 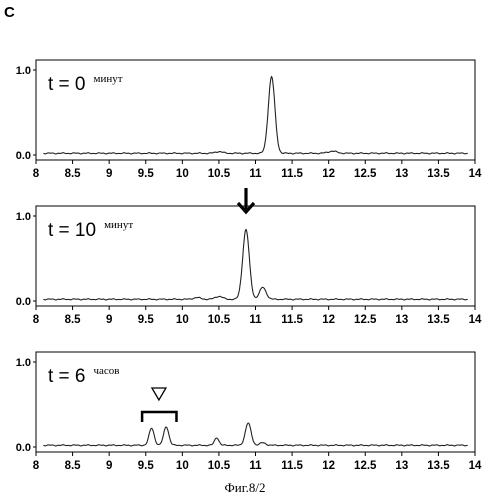 I want to click on panel-3-bracket, so click(x=159, y=417).